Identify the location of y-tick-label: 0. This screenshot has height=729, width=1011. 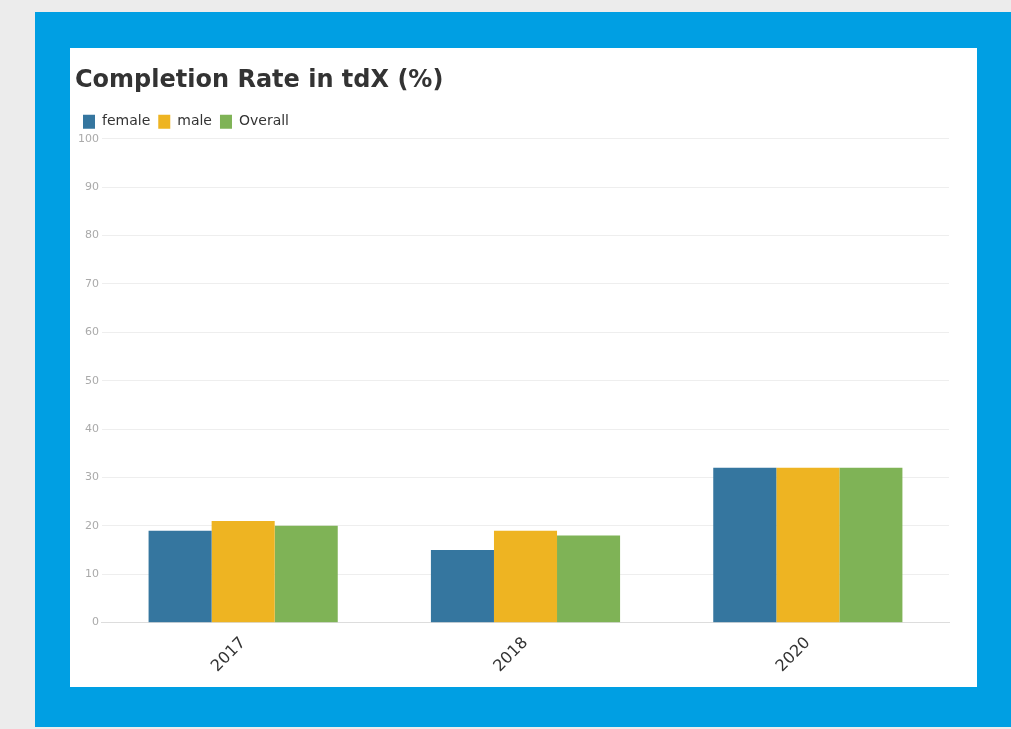
(95, 622).